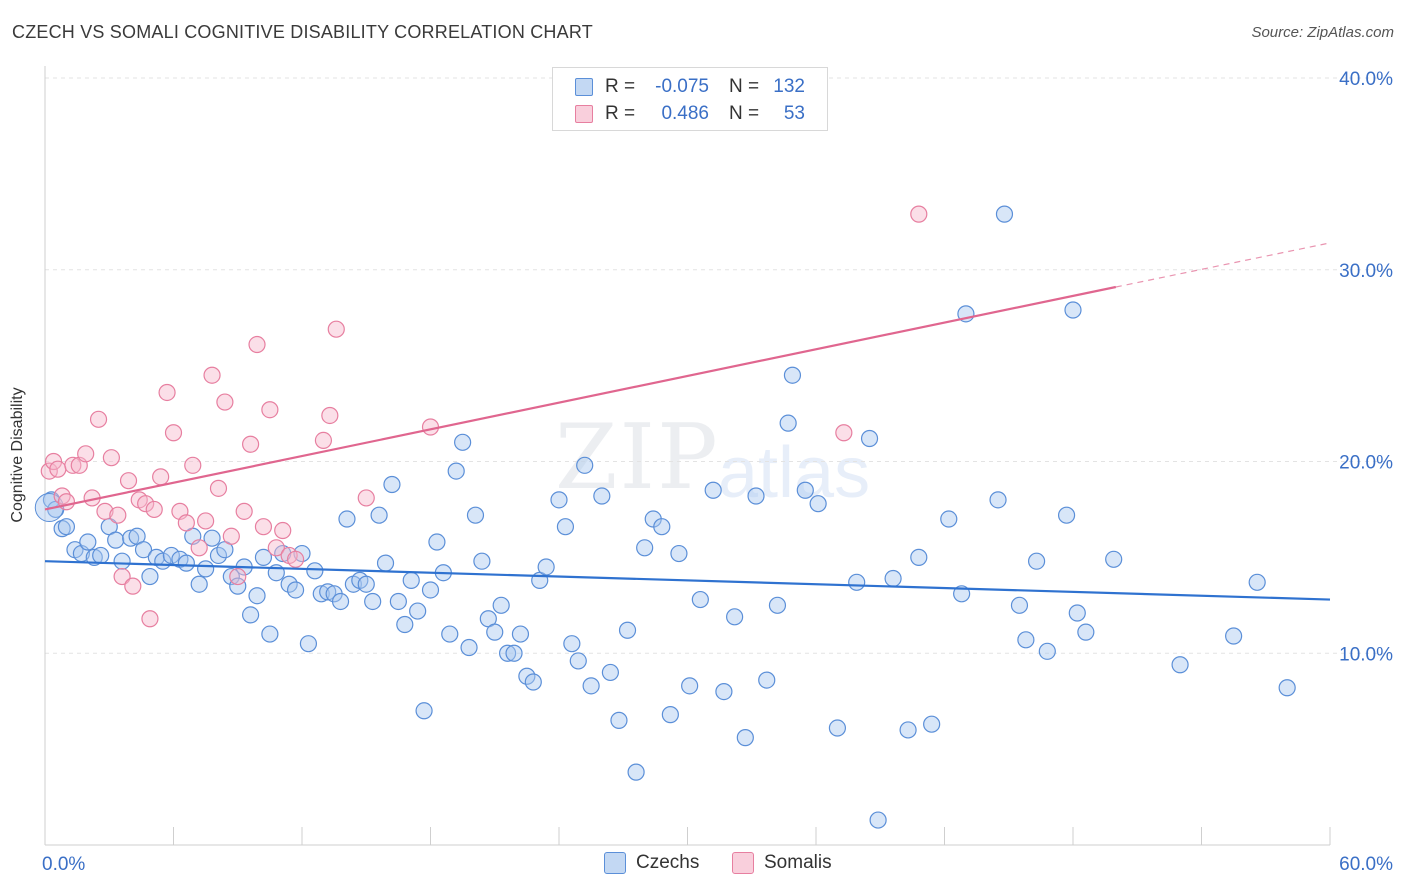 This screenshot has width=1406, height=892. What do you see at coordinates (685, 113) in the screenshot?
I see `legend-r-value: 0.486` at bounding box center [685, 113].